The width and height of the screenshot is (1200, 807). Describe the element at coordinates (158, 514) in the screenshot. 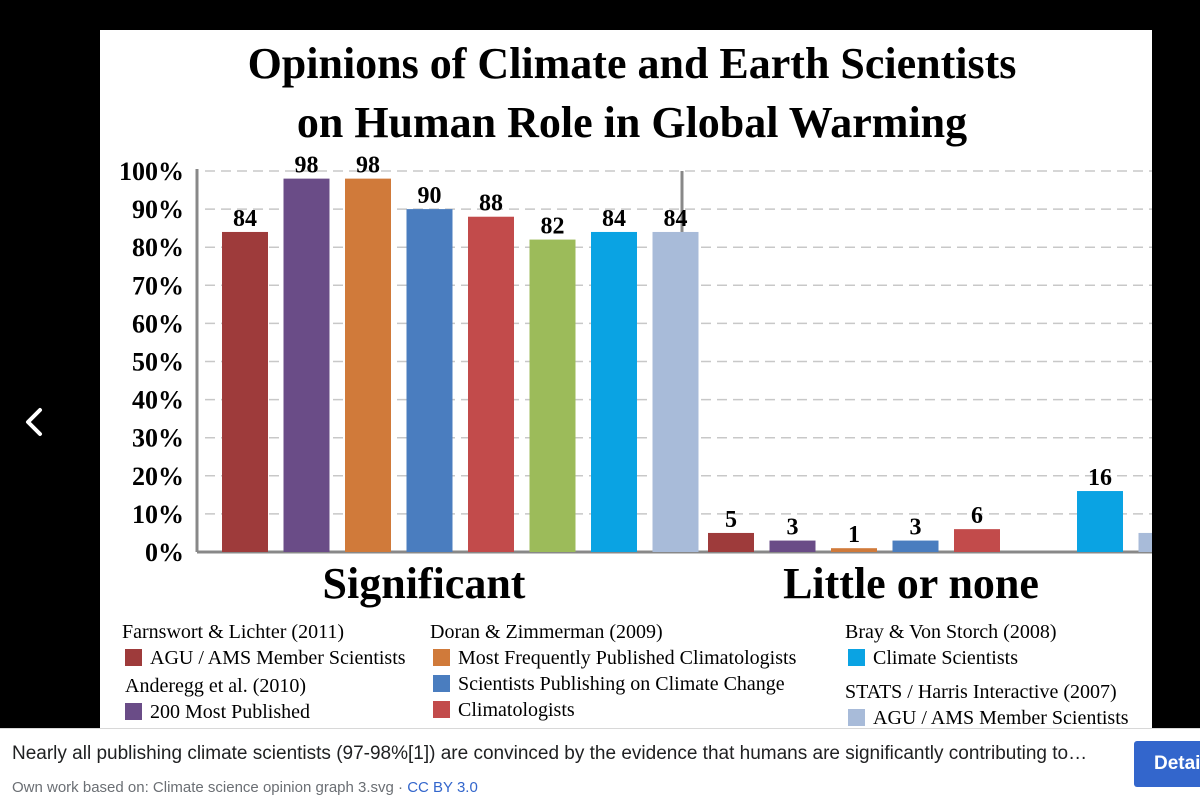

I see `y-tick-label: 10%` at that location.